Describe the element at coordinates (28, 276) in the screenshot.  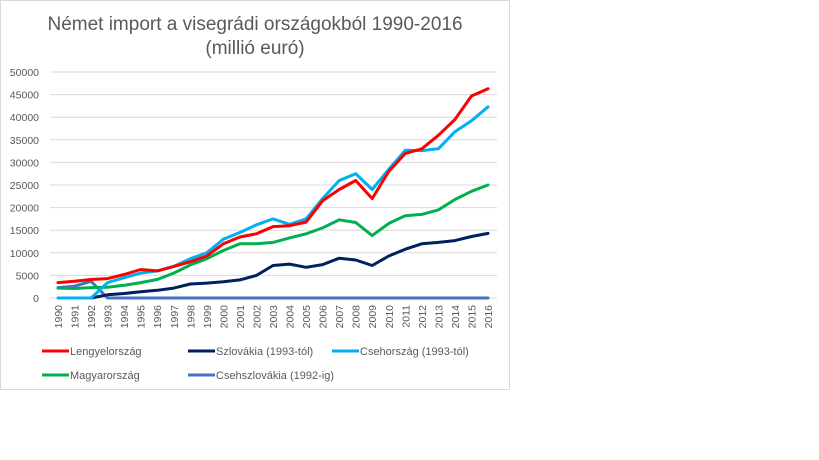
I see `y-tick-label: 5000` at that location.